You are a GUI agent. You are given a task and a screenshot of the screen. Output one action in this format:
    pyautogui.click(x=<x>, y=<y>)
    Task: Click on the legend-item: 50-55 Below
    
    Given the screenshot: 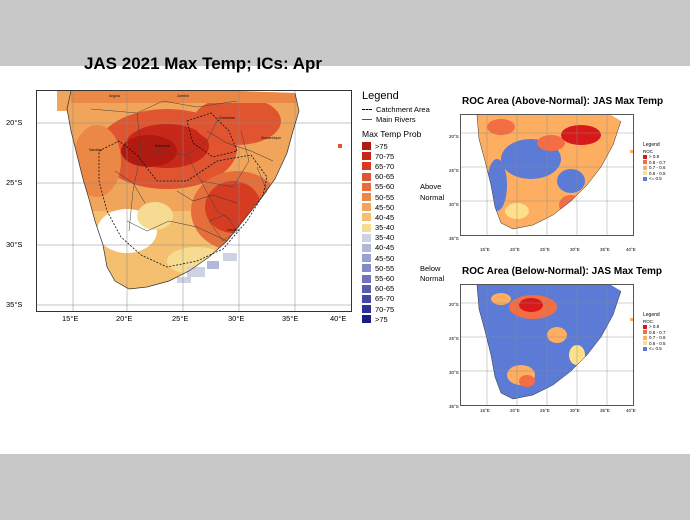 What is the action you would take?
    pyautogui.click(x=407, y=268)
    